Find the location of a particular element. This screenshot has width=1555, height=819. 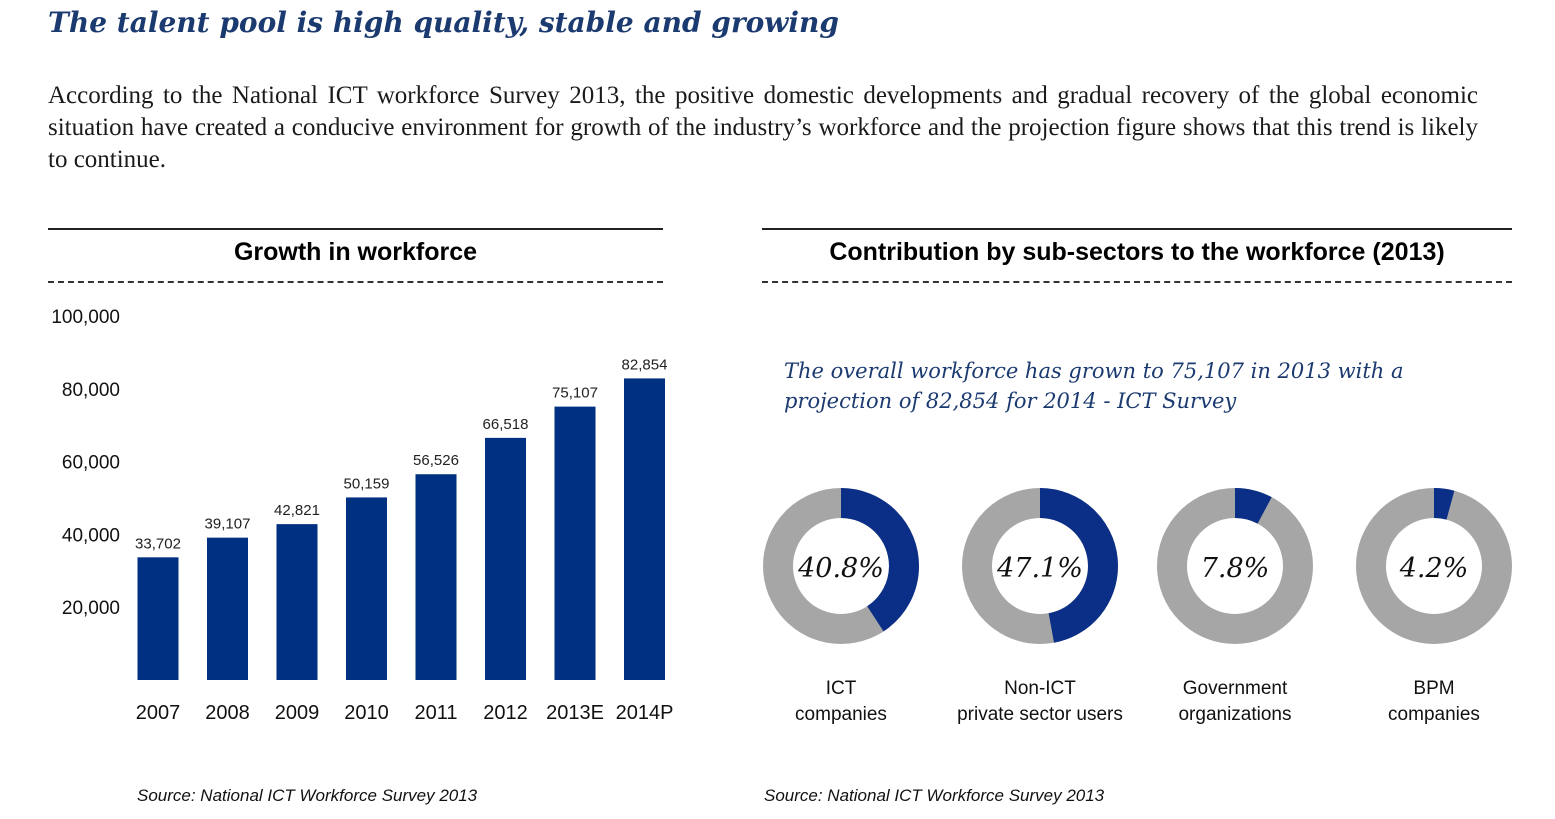

x-tick-label: 2008 is located at coordinates (227, 713).